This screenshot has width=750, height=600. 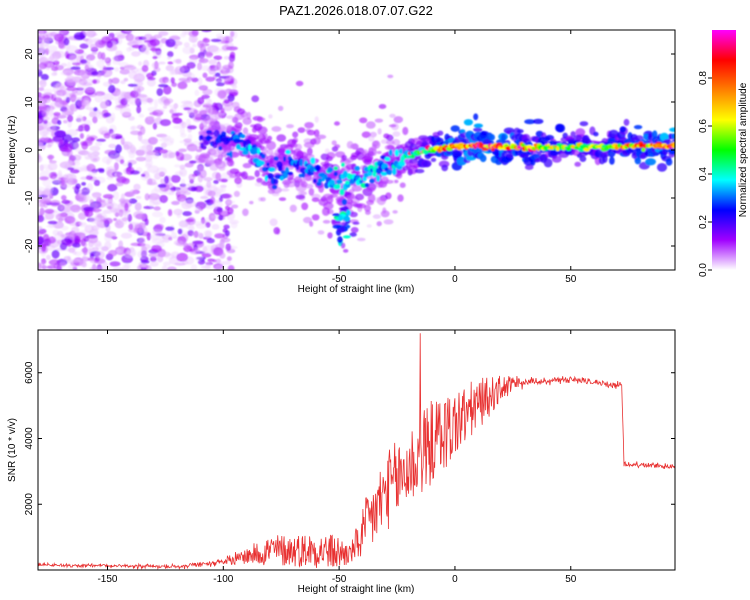 I want to click on x-tick-label: -150, so click(x=107, y=279).